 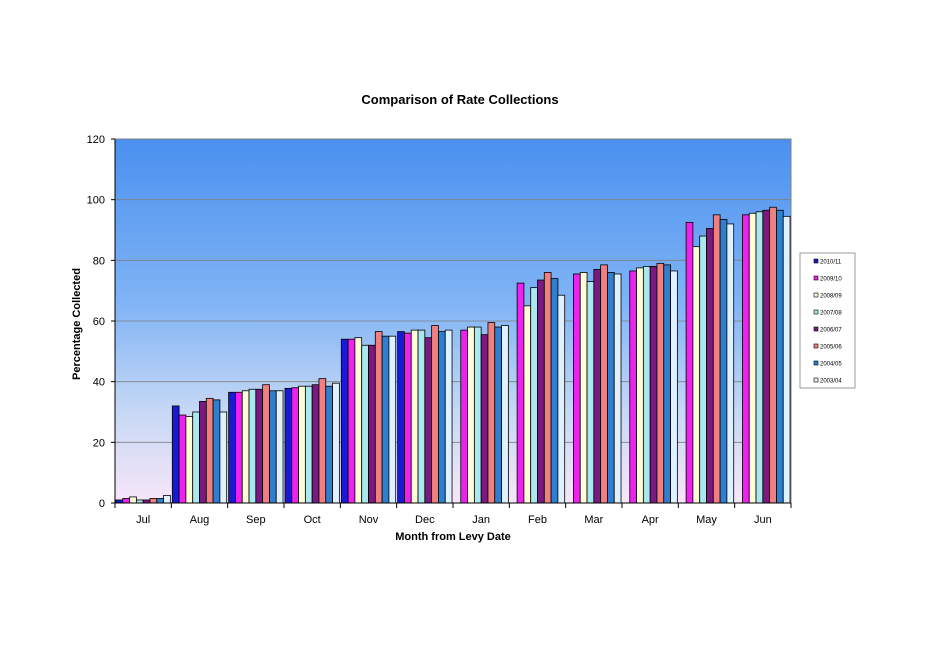 What do you see at coordinates (706, 520) in the screenshot?
I see `x-tick-label: May` at bounding box center [706, 520].